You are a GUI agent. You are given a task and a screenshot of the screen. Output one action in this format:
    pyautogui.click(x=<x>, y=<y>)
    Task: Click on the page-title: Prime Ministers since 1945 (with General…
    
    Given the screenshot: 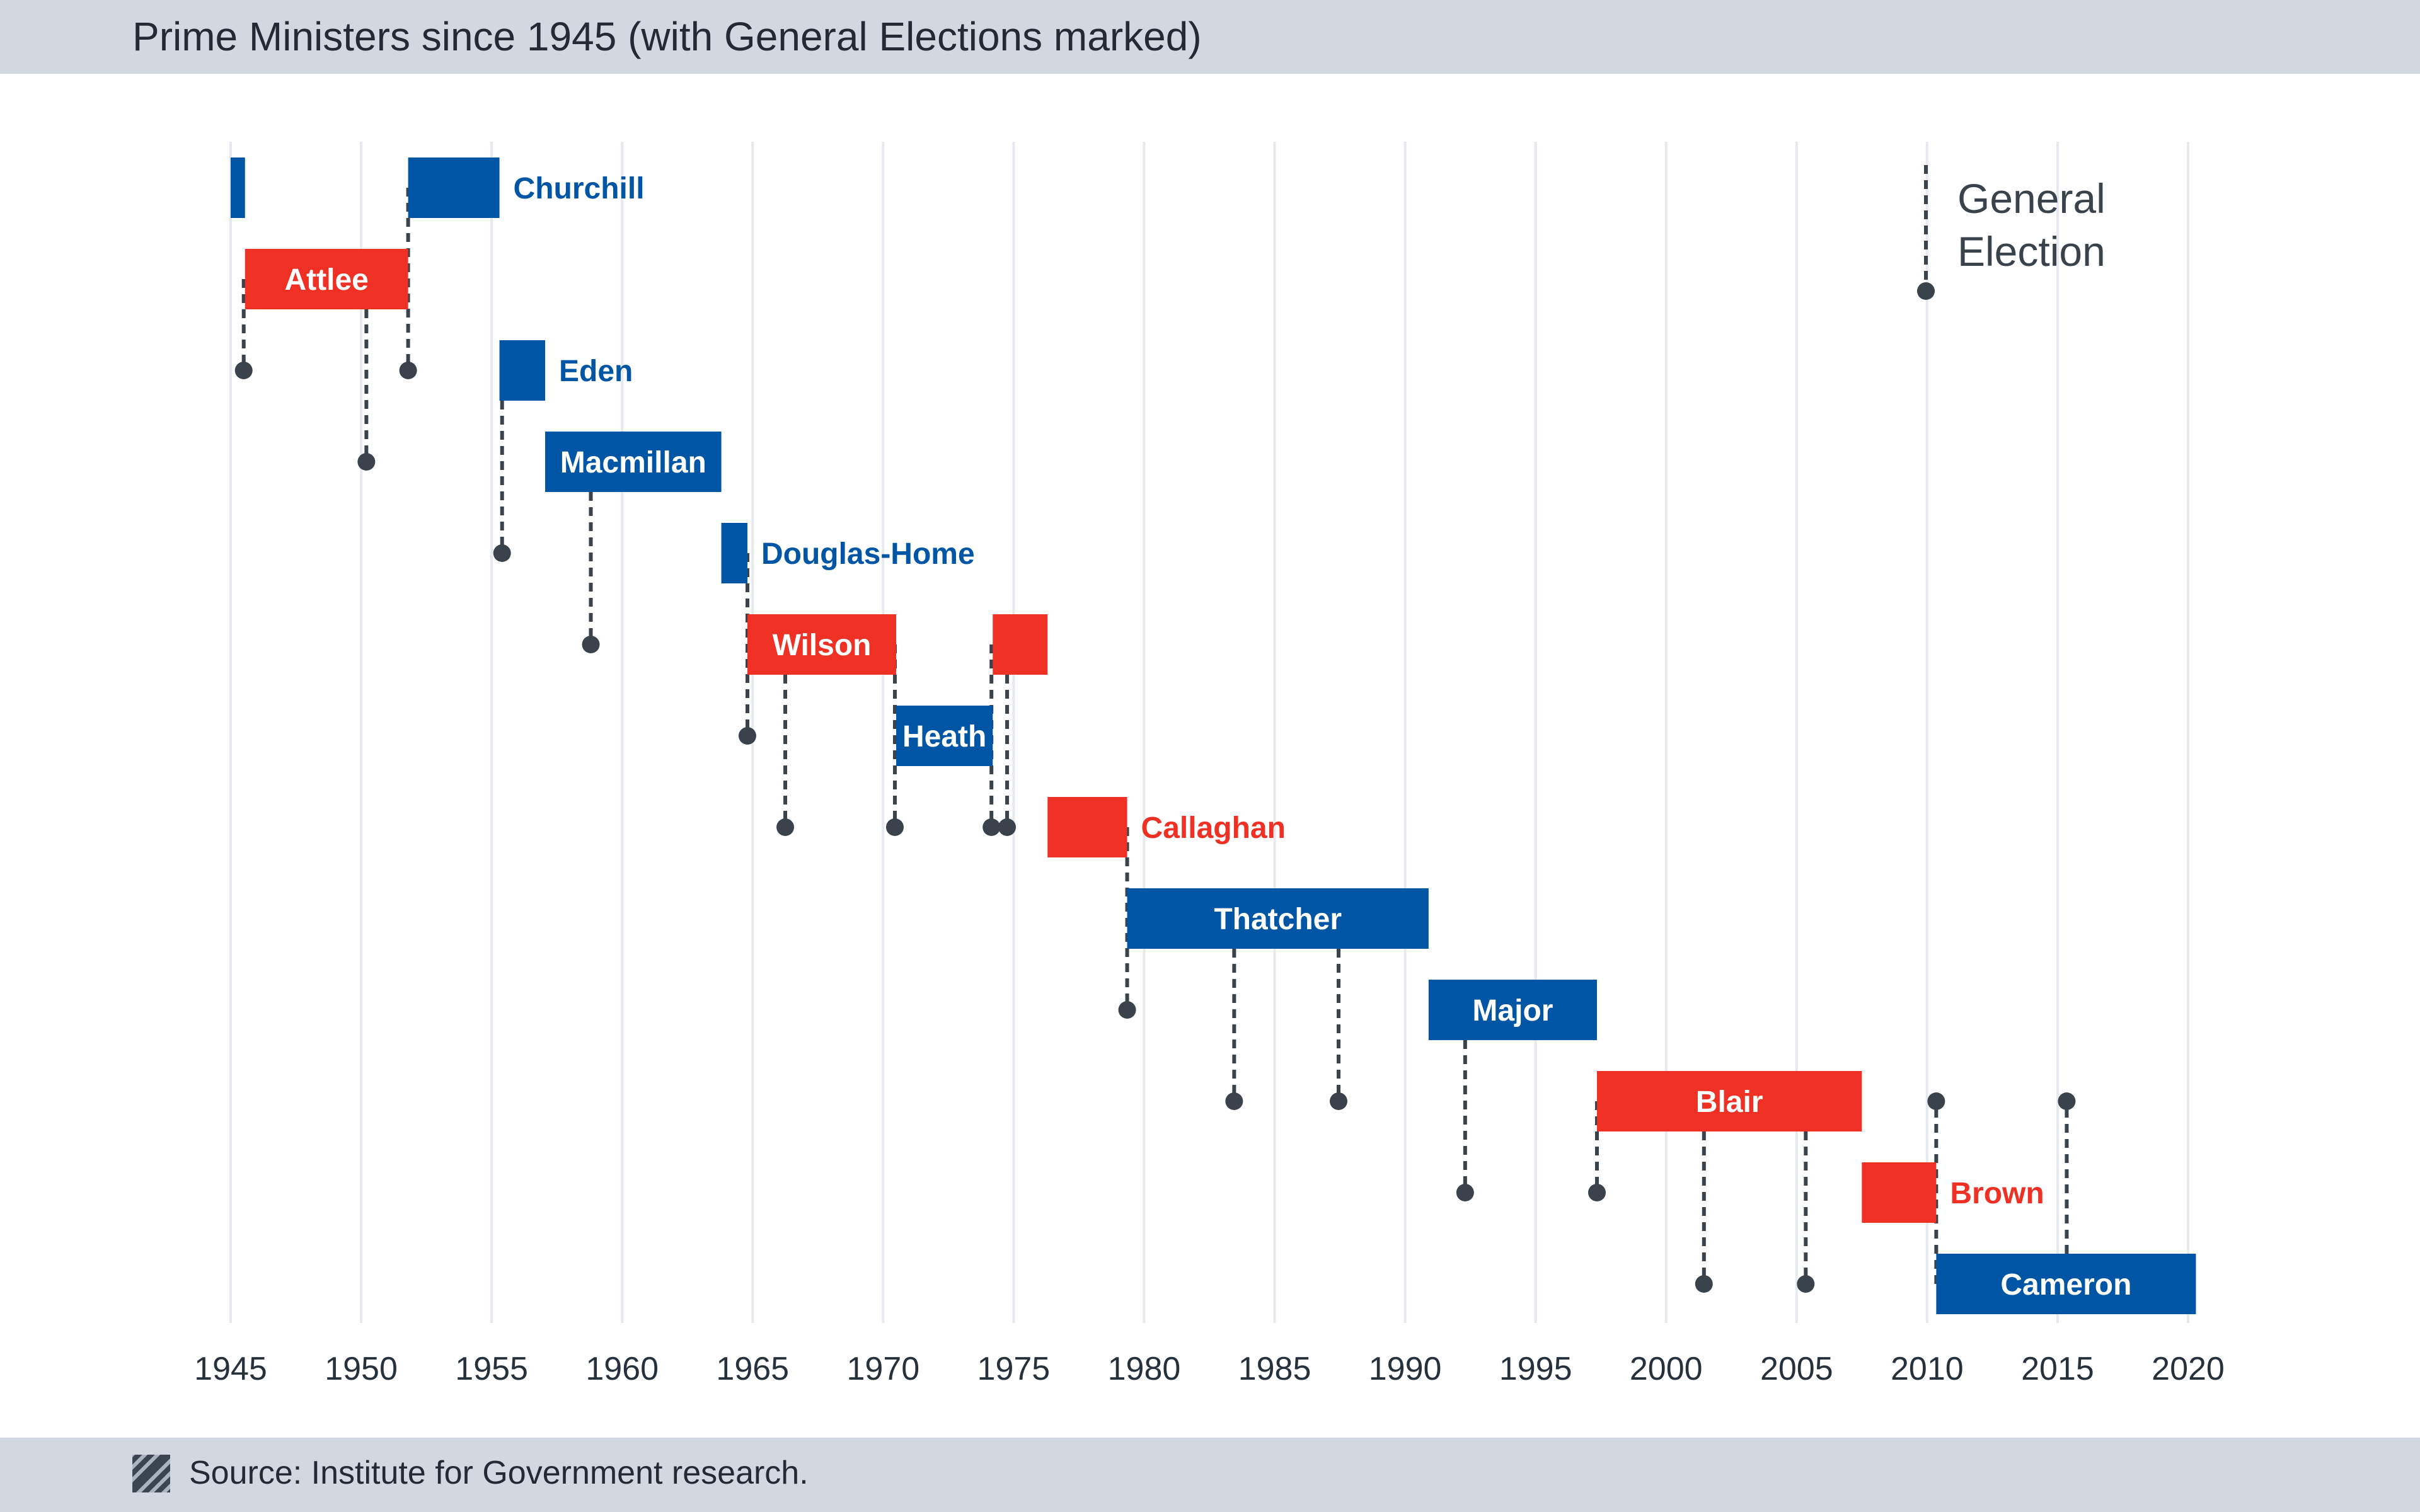 What is the action you would take?
    pyautogui.click(x=667, y=36)
    